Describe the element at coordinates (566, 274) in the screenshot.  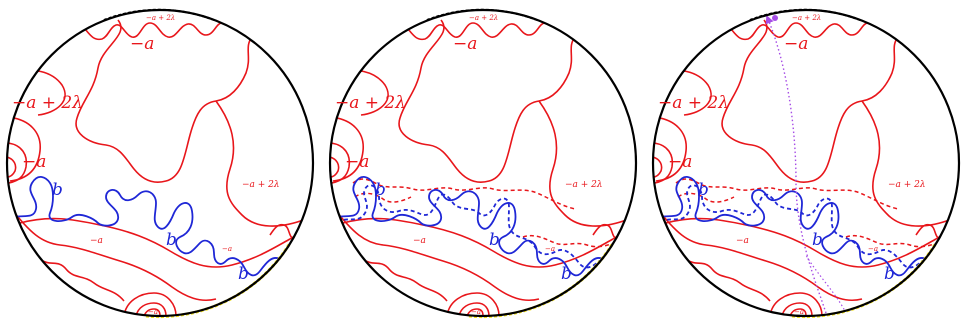
I see `panel-2-label-b-right: b` at that location.